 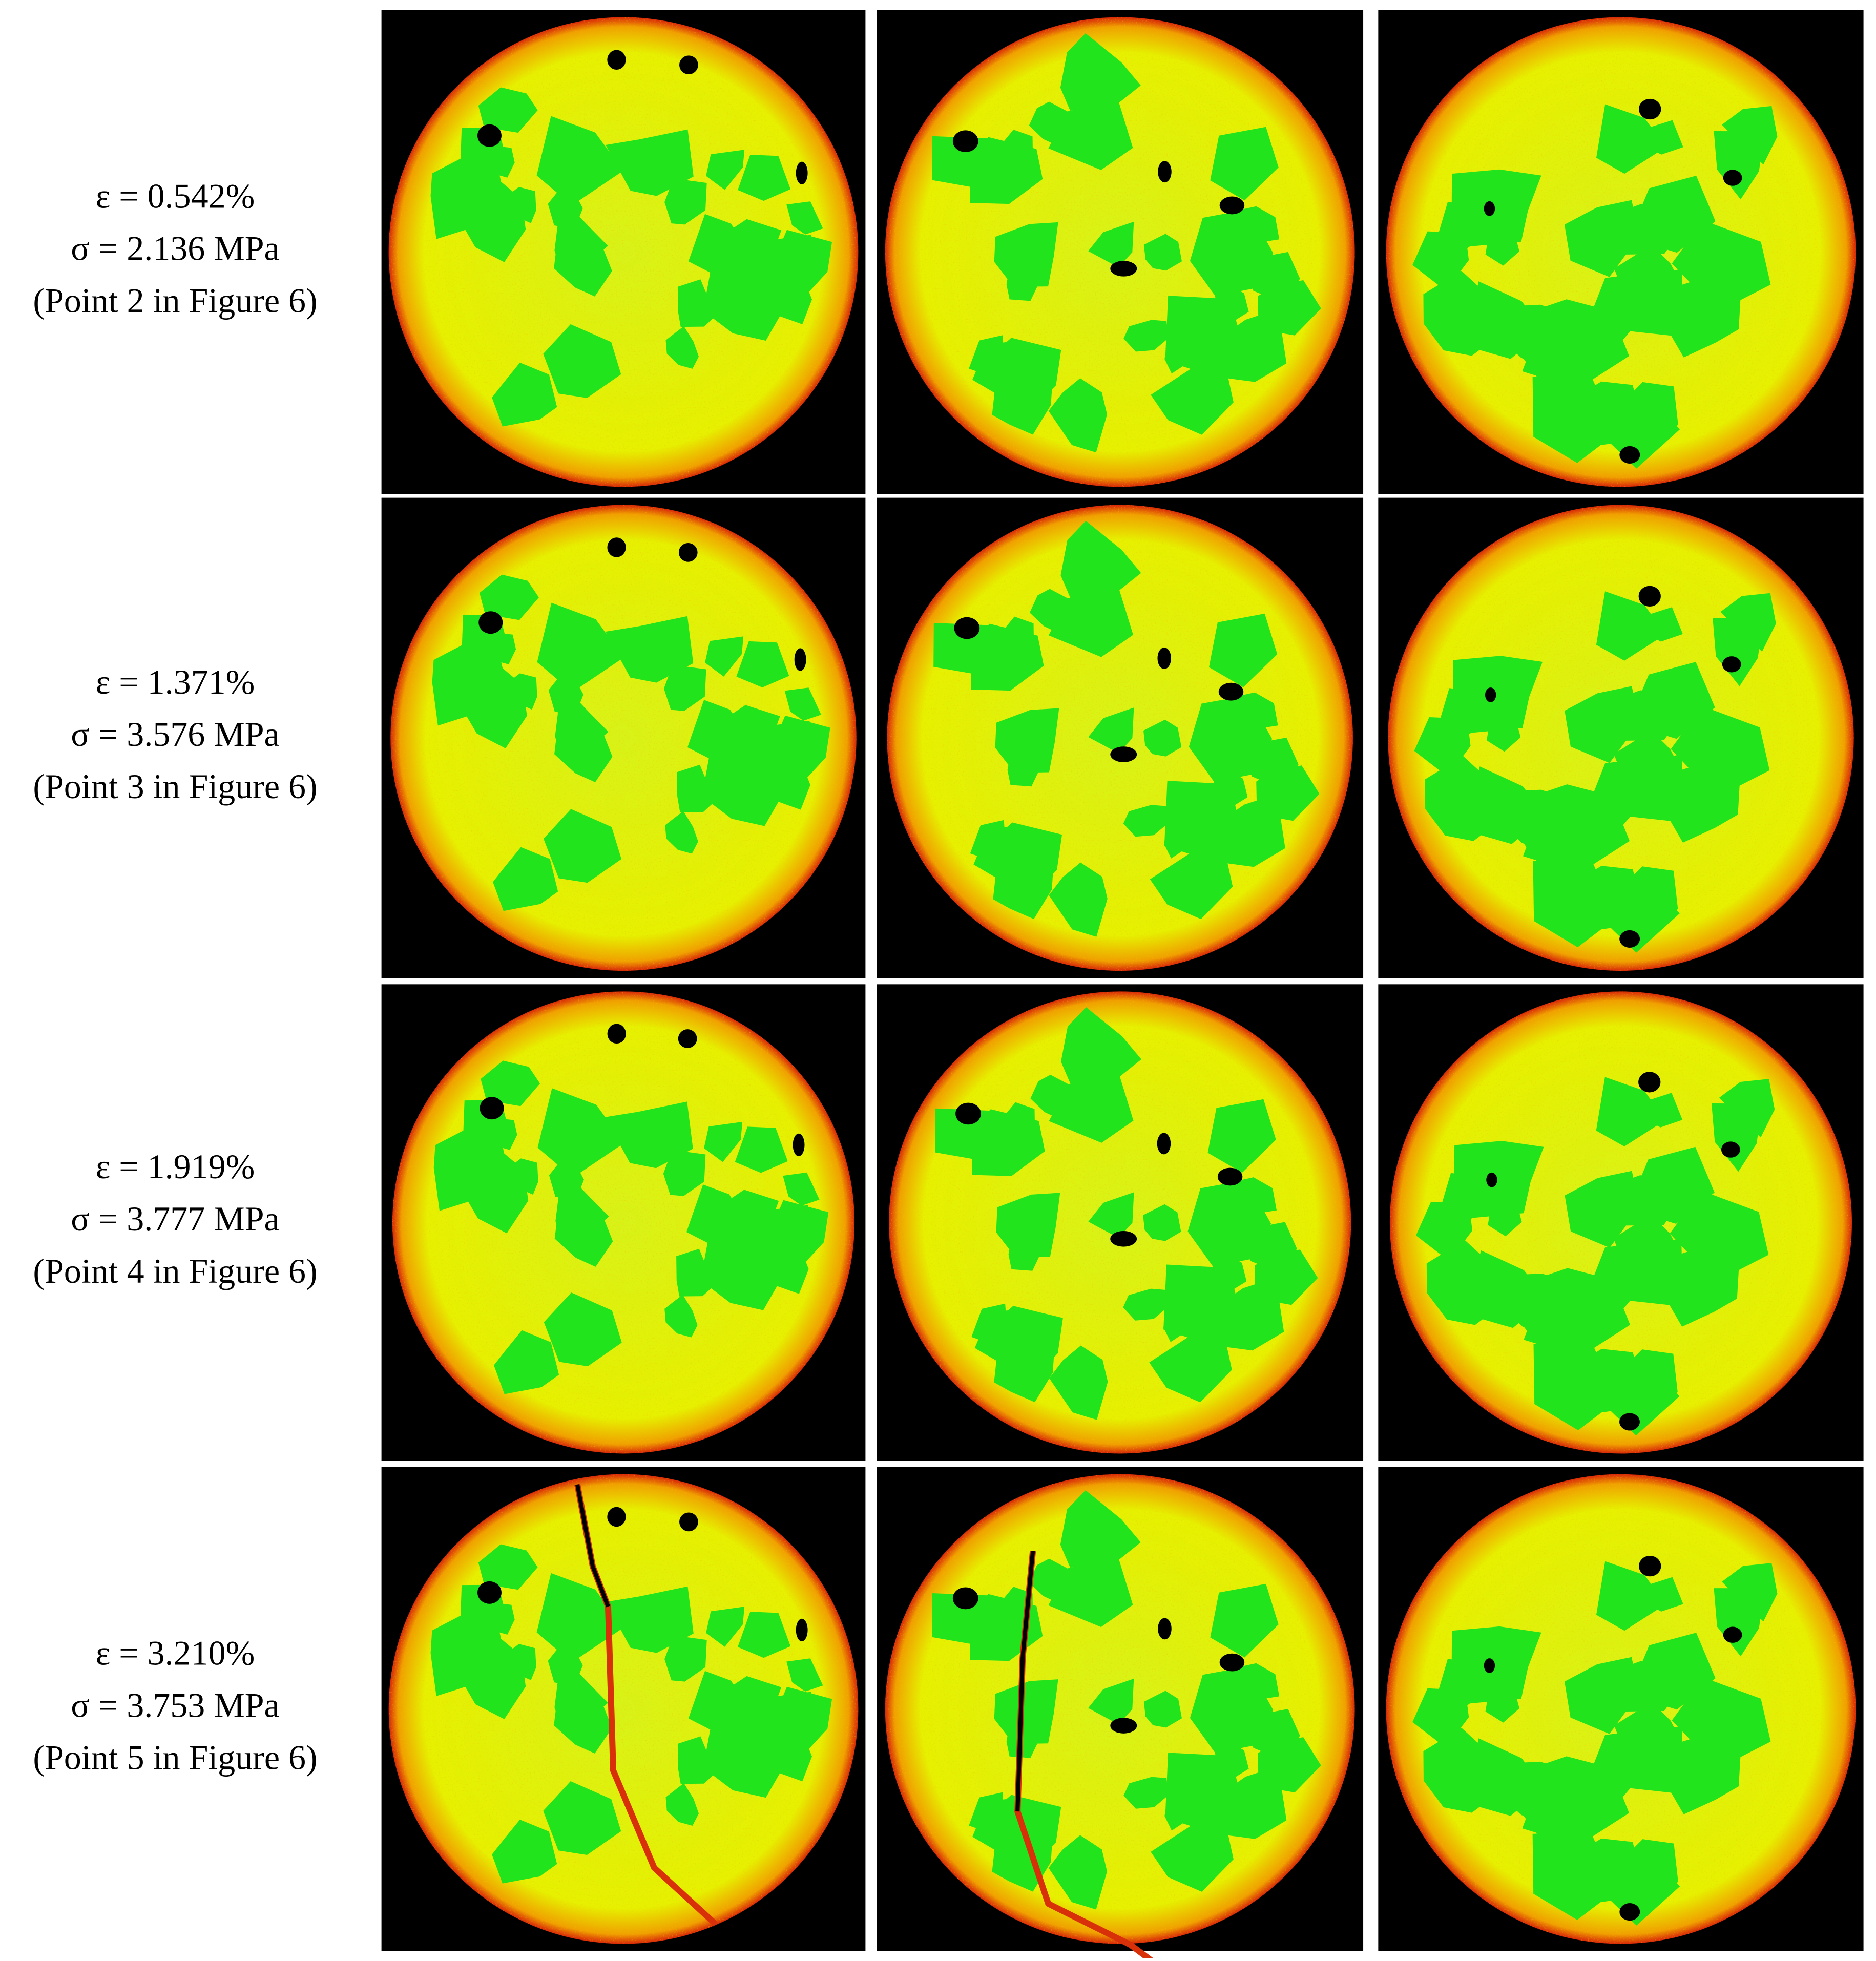 I want to click on label-stress: σ = 3.777 MPa, so click(x=175, y=1218).